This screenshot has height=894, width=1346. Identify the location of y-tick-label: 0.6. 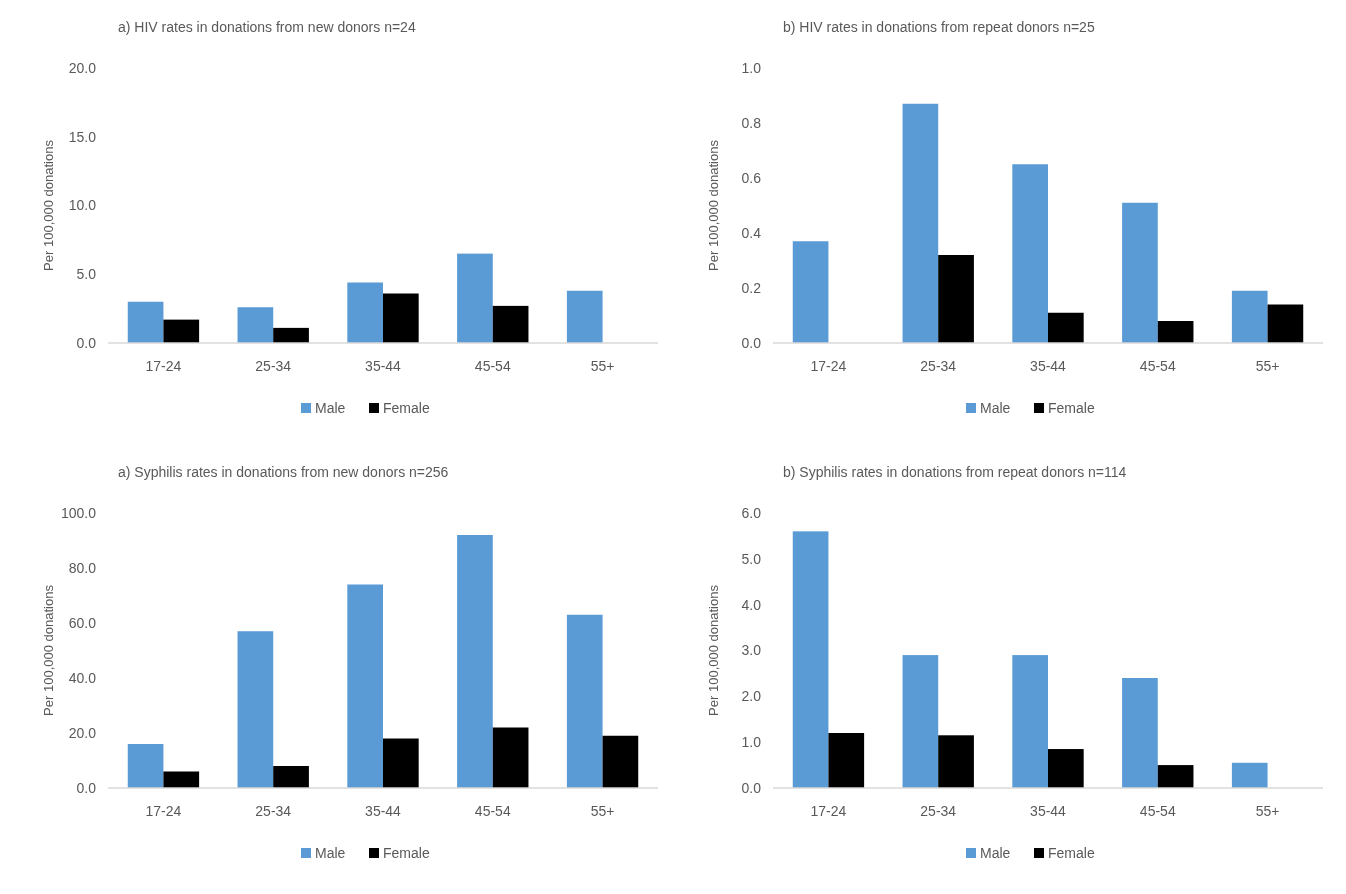
(751, 177).